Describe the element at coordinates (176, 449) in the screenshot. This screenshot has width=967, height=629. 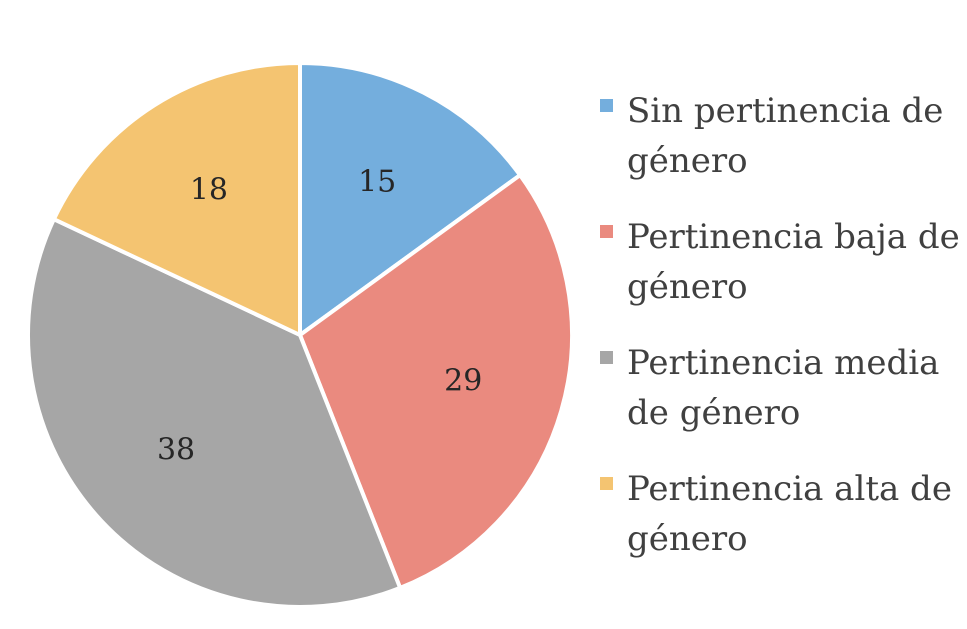
I see `pie-data-label-3: 38` at that location.